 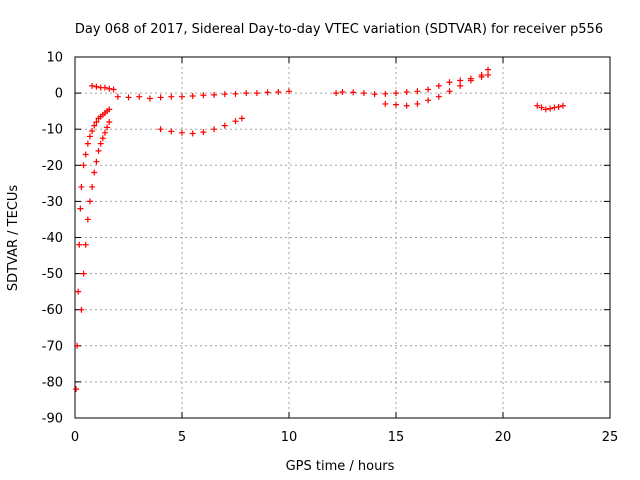 What do you see at coordinates (52, 130) in the screenshot?
I see `y-tick-label: -10` at bounding box center [52, 130].